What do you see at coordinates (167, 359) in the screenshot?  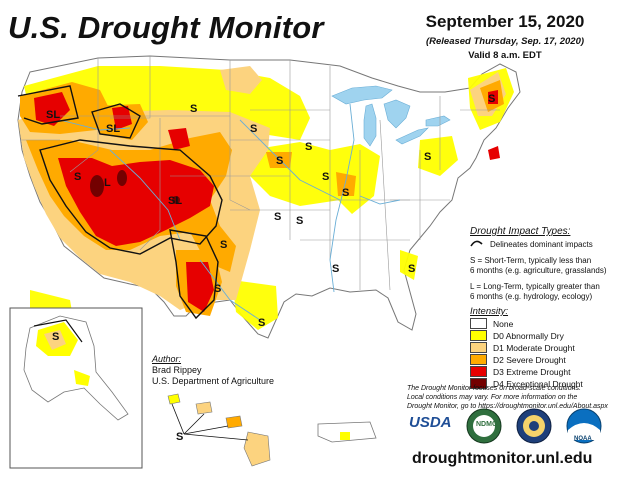 I see `author-label: Author:` at bounding box center [167, 359].